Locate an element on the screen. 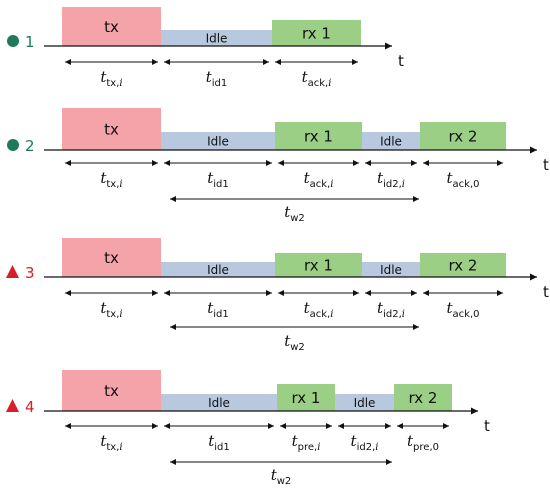 The image size is (550, 491). interval-label-subscript: ack,0 is located at coordinates (466, 314).